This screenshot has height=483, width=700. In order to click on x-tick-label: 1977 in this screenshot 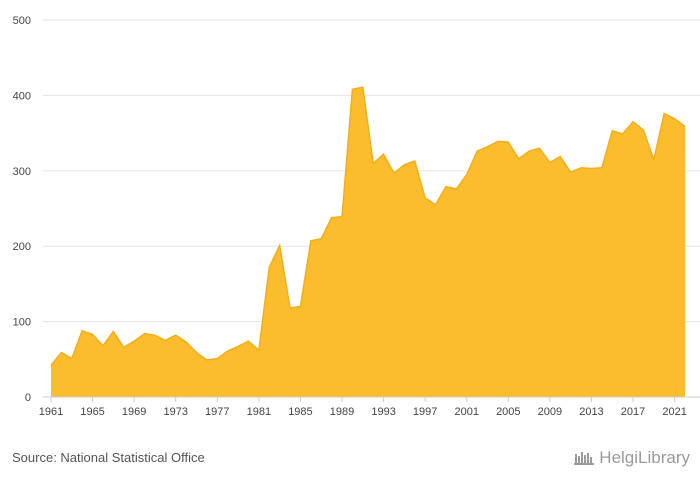, I will do `click(217, 412)`.